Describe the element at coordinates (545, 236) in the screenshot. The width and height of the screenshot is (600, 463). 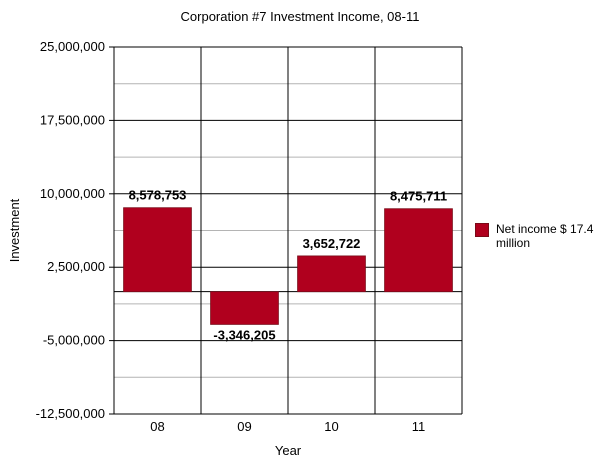
I see `legend-label: Net income $ 17.4 million` at that location.